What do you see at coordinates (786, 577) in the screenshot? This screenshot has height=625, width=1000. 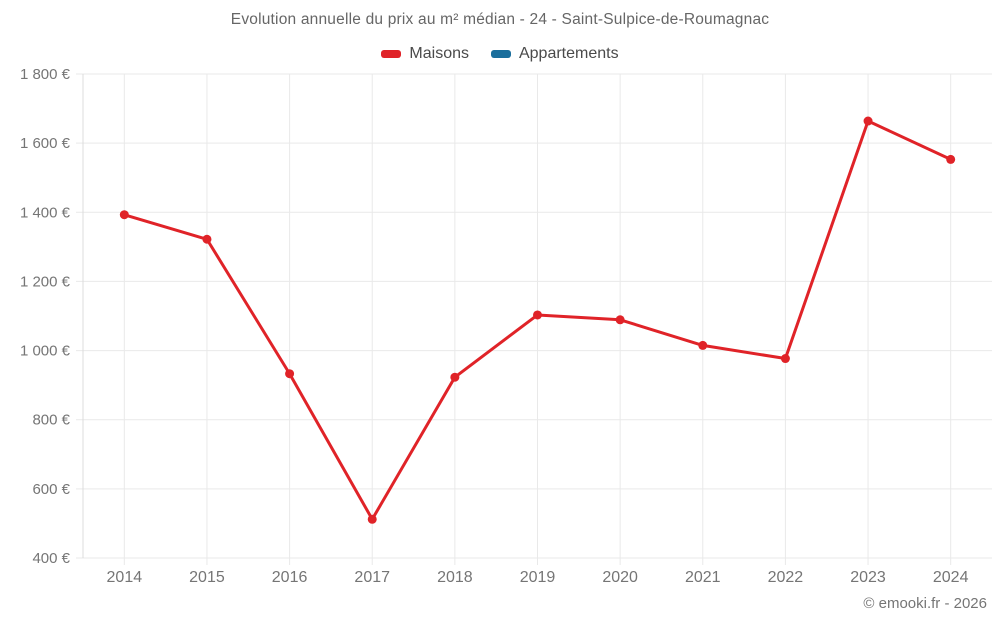 I see `x-axis-tick-label: 2022` at bounding box center [786, 577].